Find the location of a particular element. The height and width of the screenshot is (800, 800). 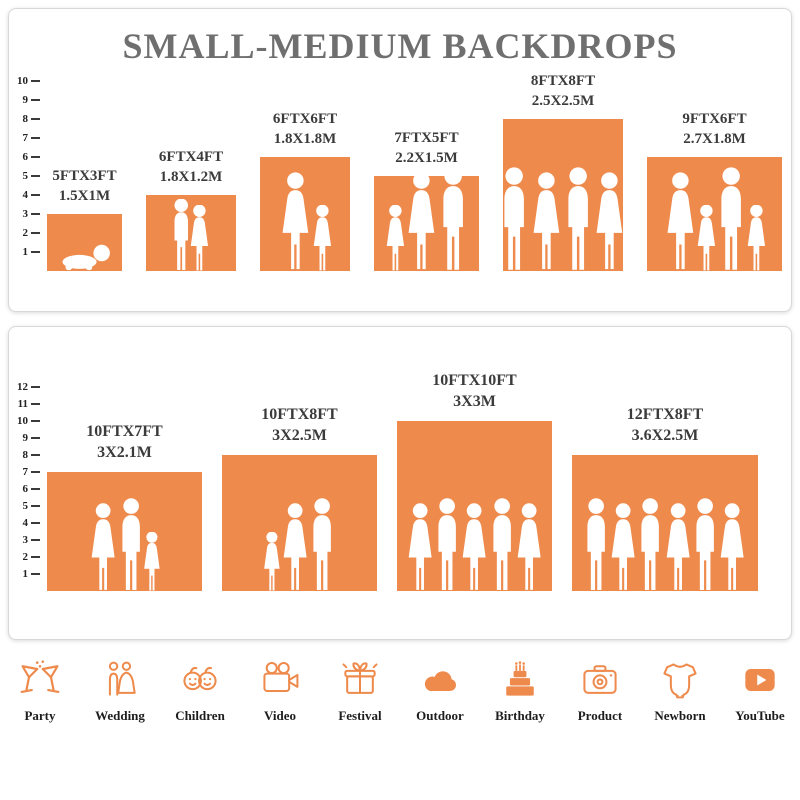

backdrop-bar-group: 6FTX4FT 1.8X1.2M is located at coordinates (191, 209).